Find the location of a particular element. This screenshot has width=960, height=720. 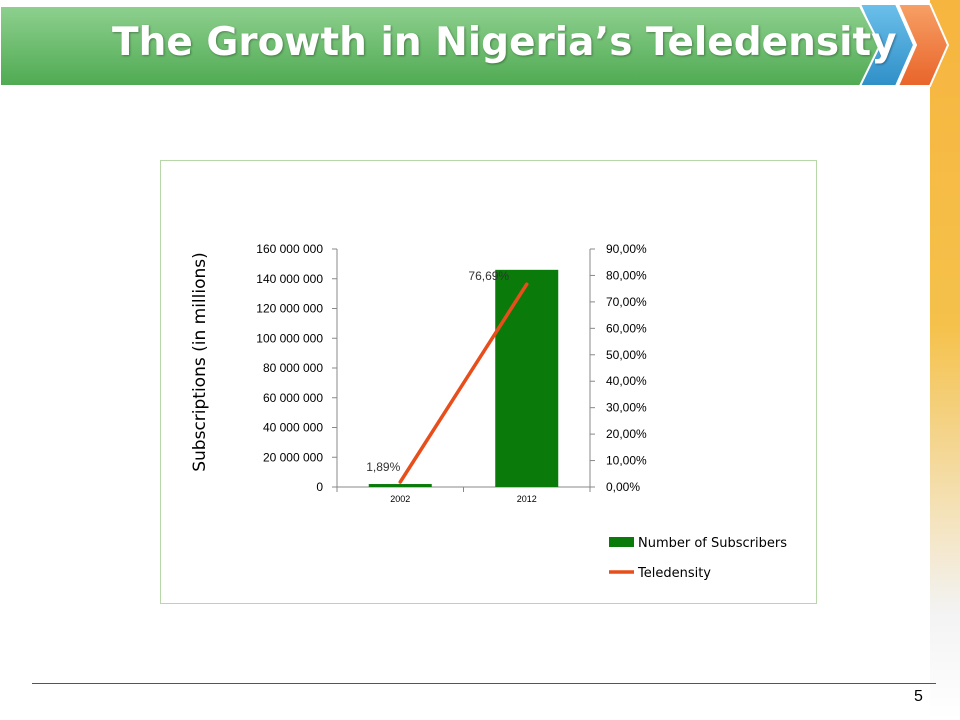

y-tick-label: 160 000 000 is located at coordinates (289, 249).